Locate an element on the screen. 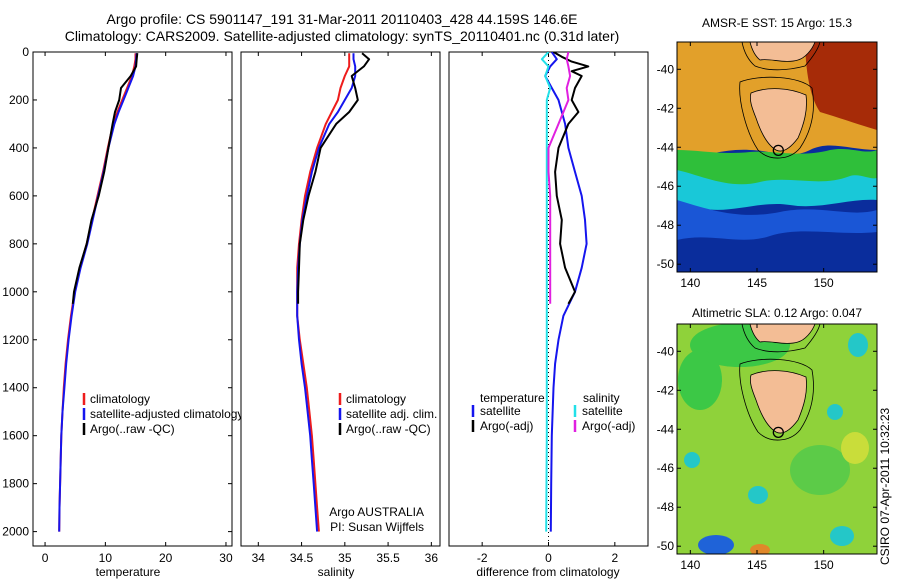 The height and width of the screenshot is (580, 900). legend-label: satellite-adjusted climatology is located at coordinates (166, 414).